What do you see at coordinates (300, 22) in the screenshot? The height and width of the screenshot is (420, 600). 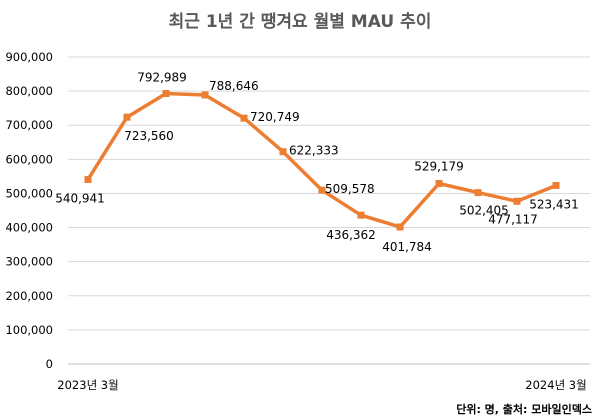 I see `chart-title: 최근 1년 간 땡겨요 월별 MAU 추이` at bounding box center [300, 22].